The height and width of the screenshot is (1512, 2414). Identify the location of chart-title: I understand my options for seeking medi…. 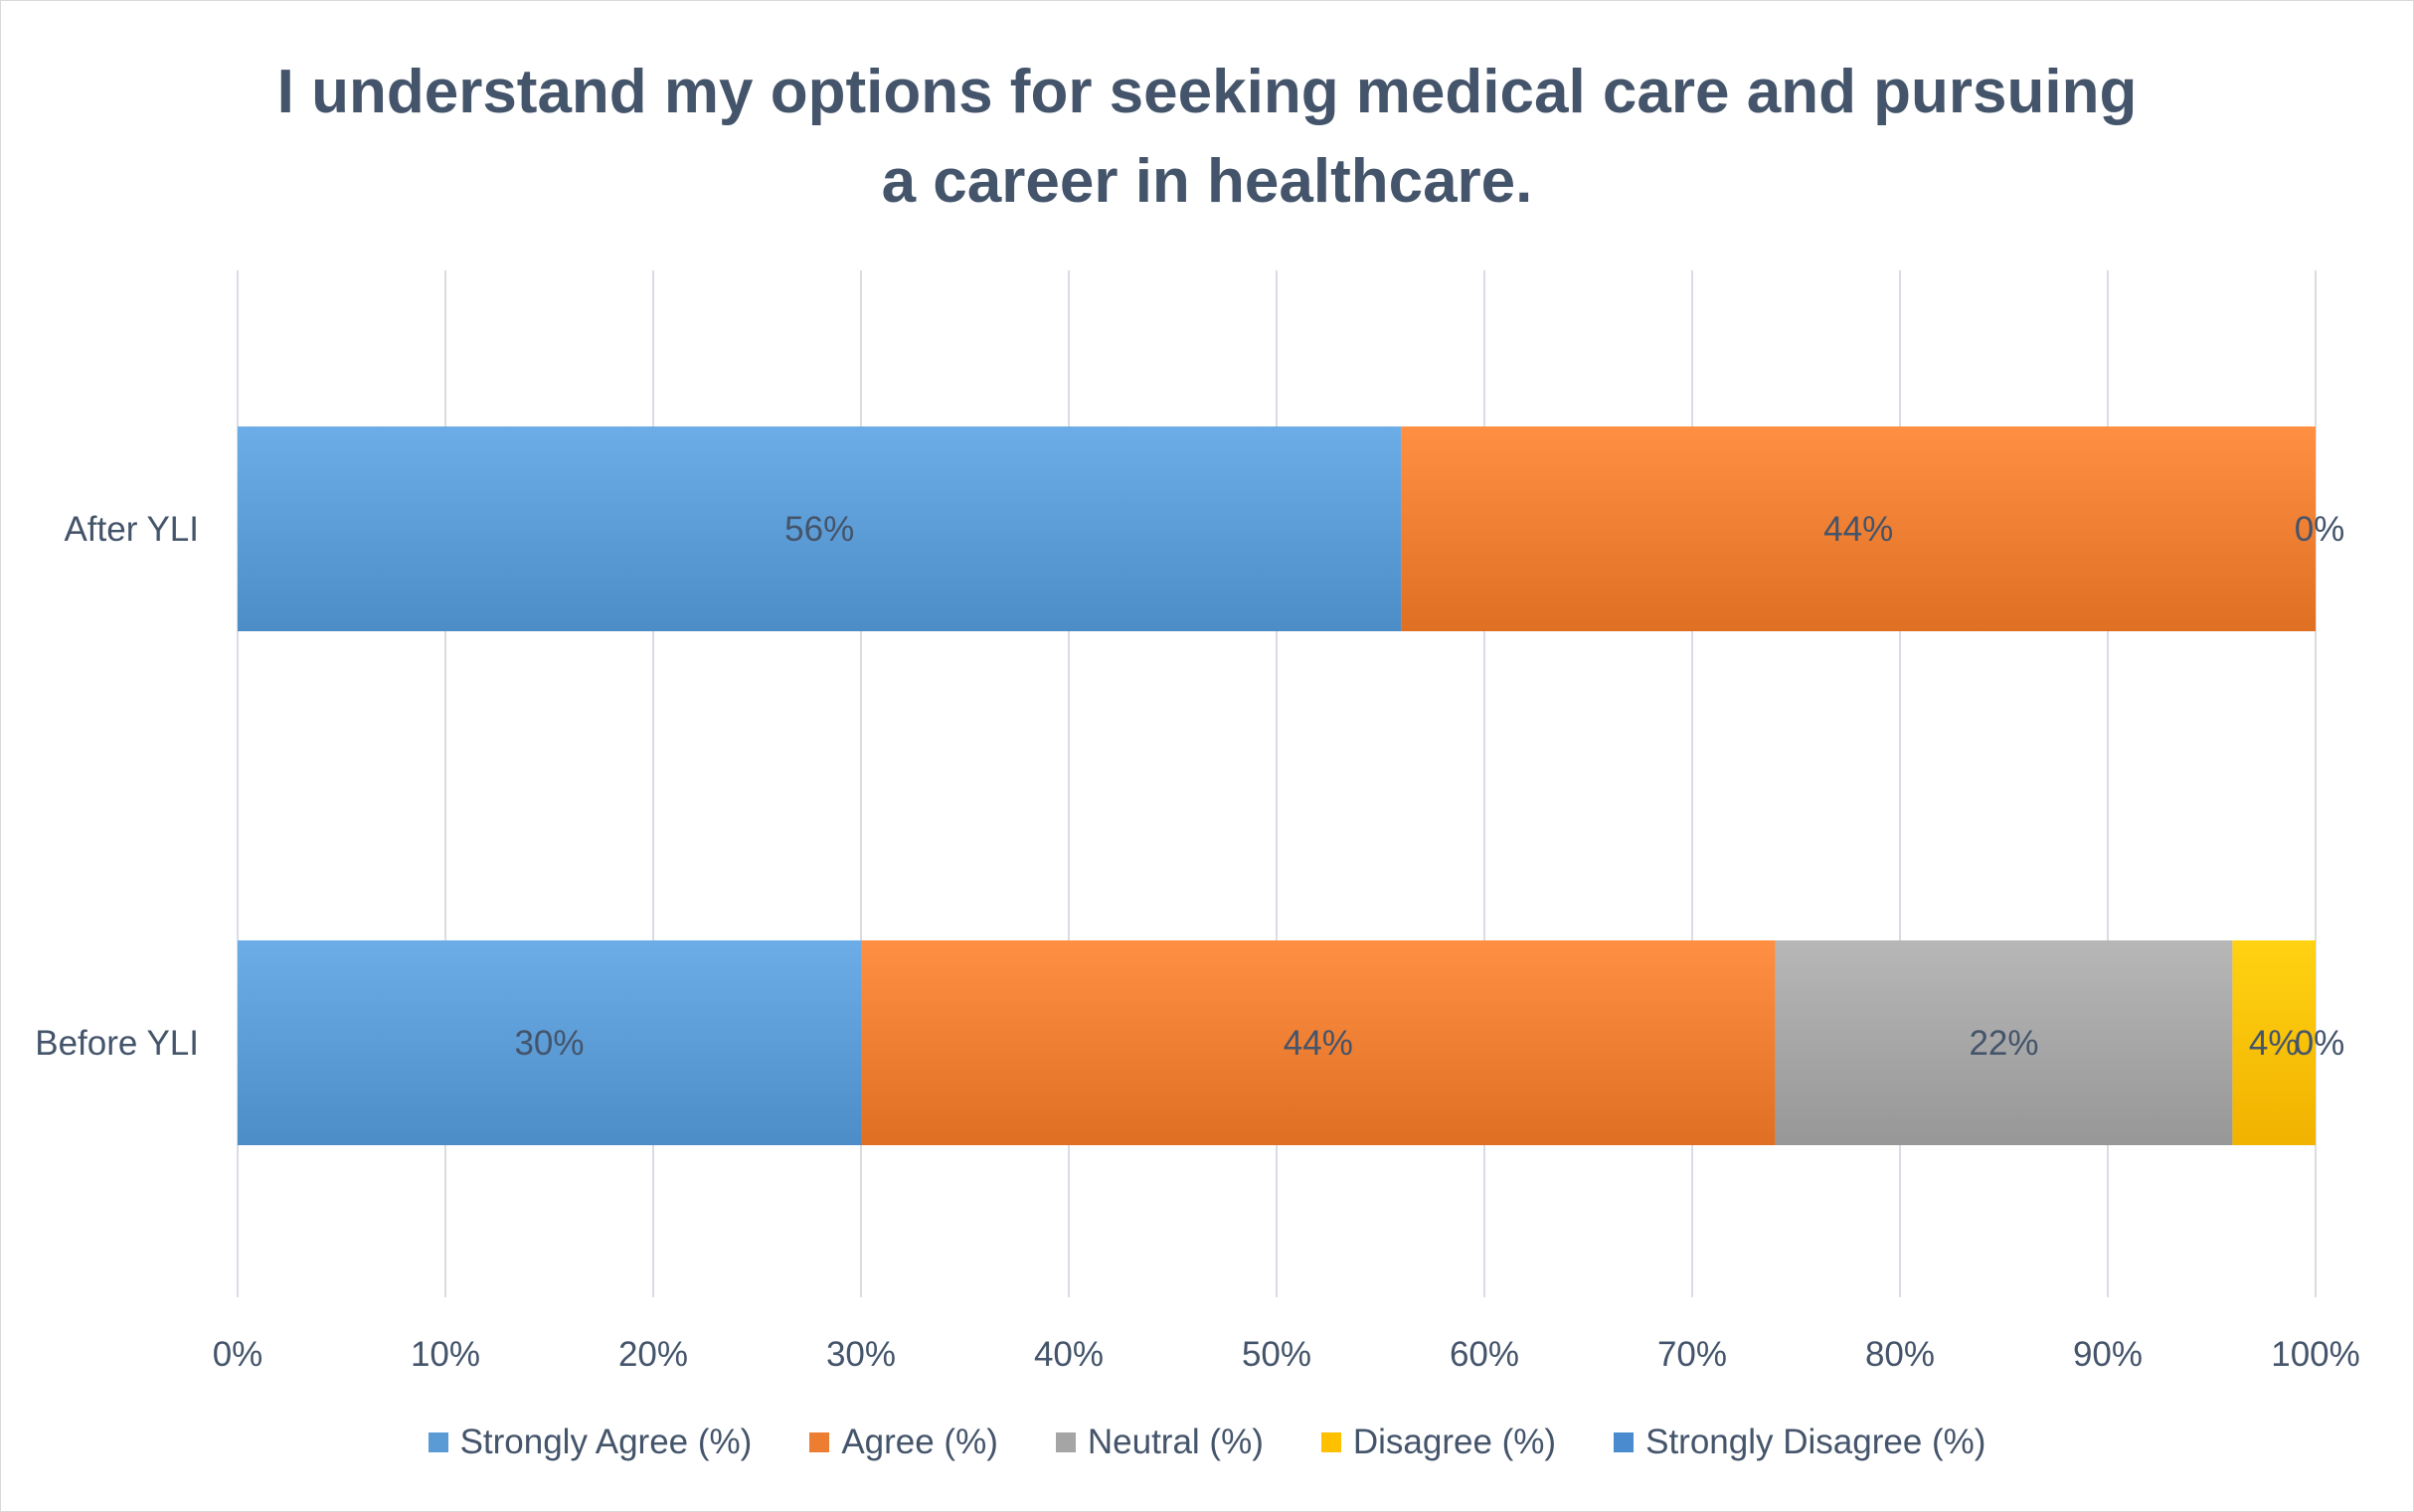
(1207, 137).